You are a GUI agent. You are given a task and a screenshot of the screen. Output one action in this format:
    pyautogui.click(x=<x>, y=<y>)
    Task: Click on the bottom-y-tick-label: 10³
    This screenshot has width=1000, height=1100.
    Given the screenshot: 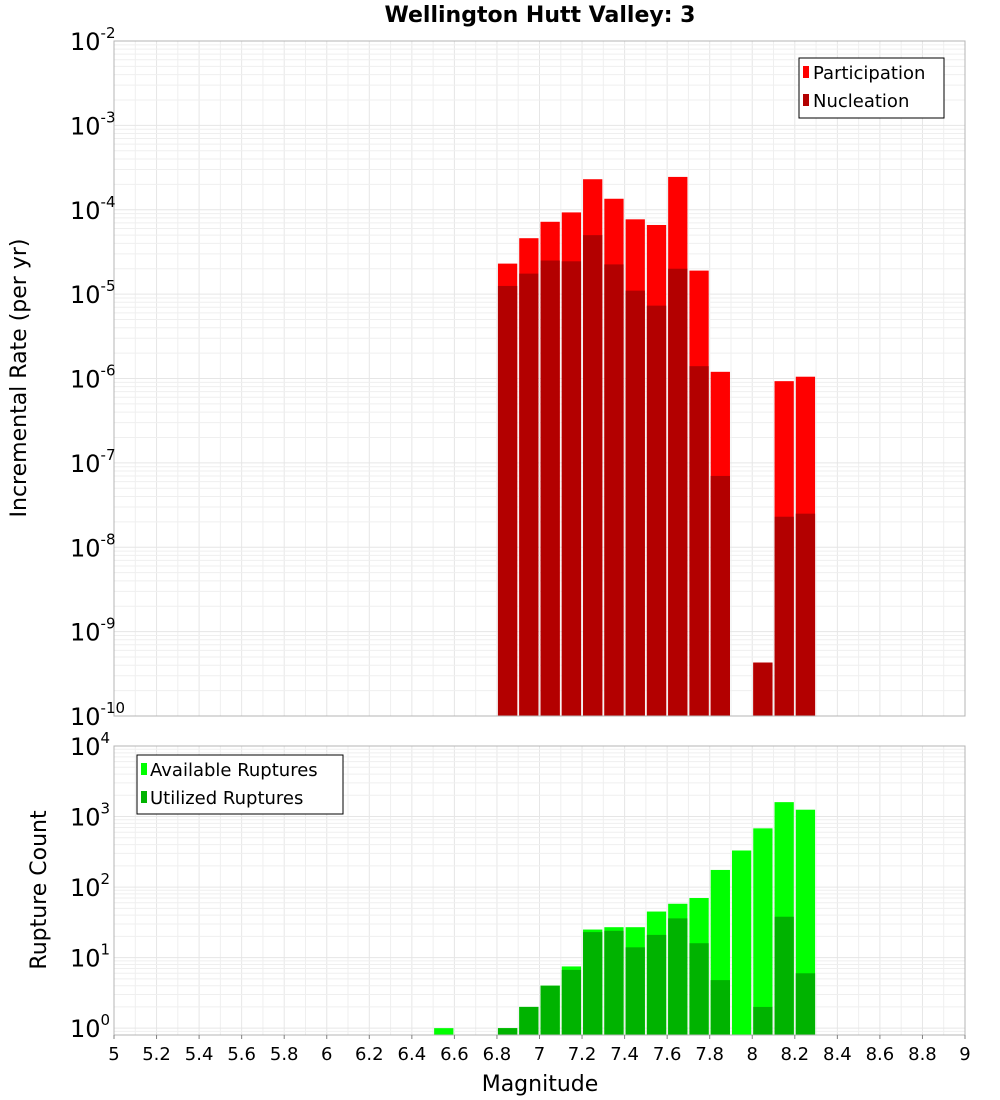 What is the action you would take?
    pyautogui.click(x=90, y=816)
    